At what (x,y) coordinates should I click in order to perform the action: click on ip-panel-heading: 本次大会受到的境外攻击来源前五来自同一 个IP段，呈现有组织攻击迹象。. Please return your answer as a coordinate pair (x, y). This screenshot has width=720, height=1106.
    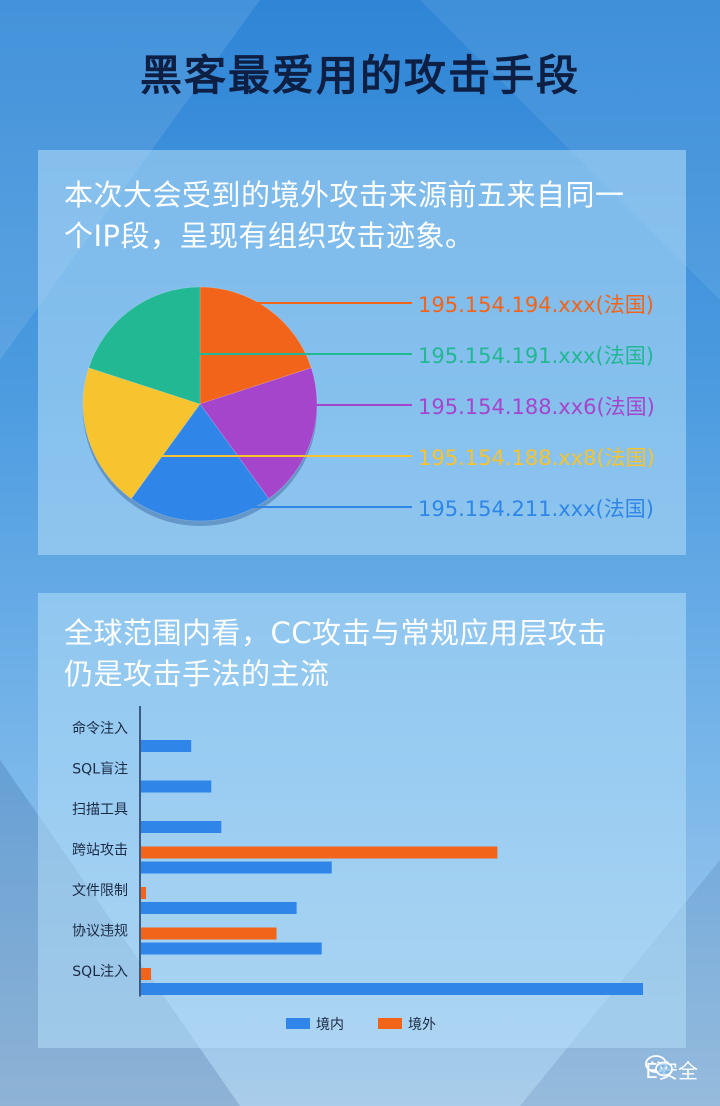
    Looking at the image, I should click on (365, 216).